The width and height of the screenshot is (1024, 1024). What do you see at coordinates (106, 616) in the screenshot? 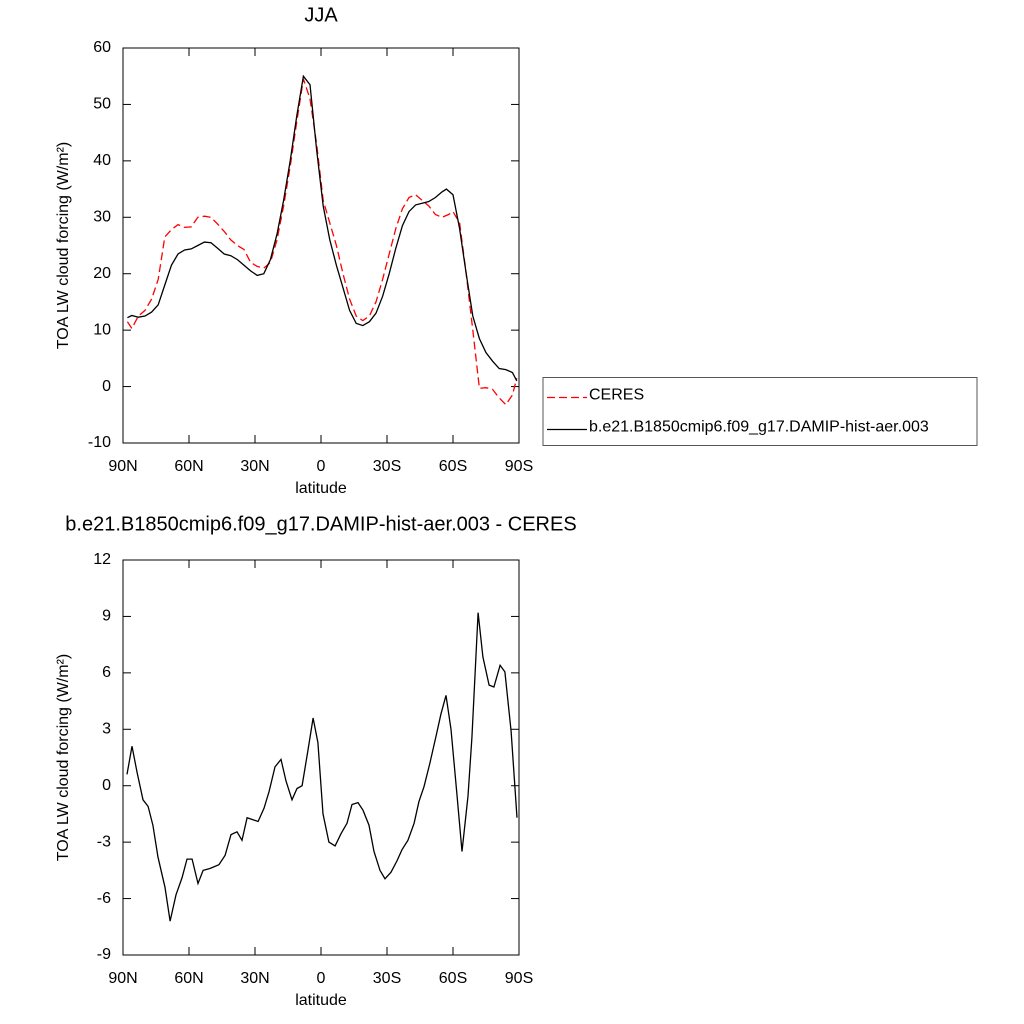
I see `y-tick-label: 9` at bounding box center [106, 616].